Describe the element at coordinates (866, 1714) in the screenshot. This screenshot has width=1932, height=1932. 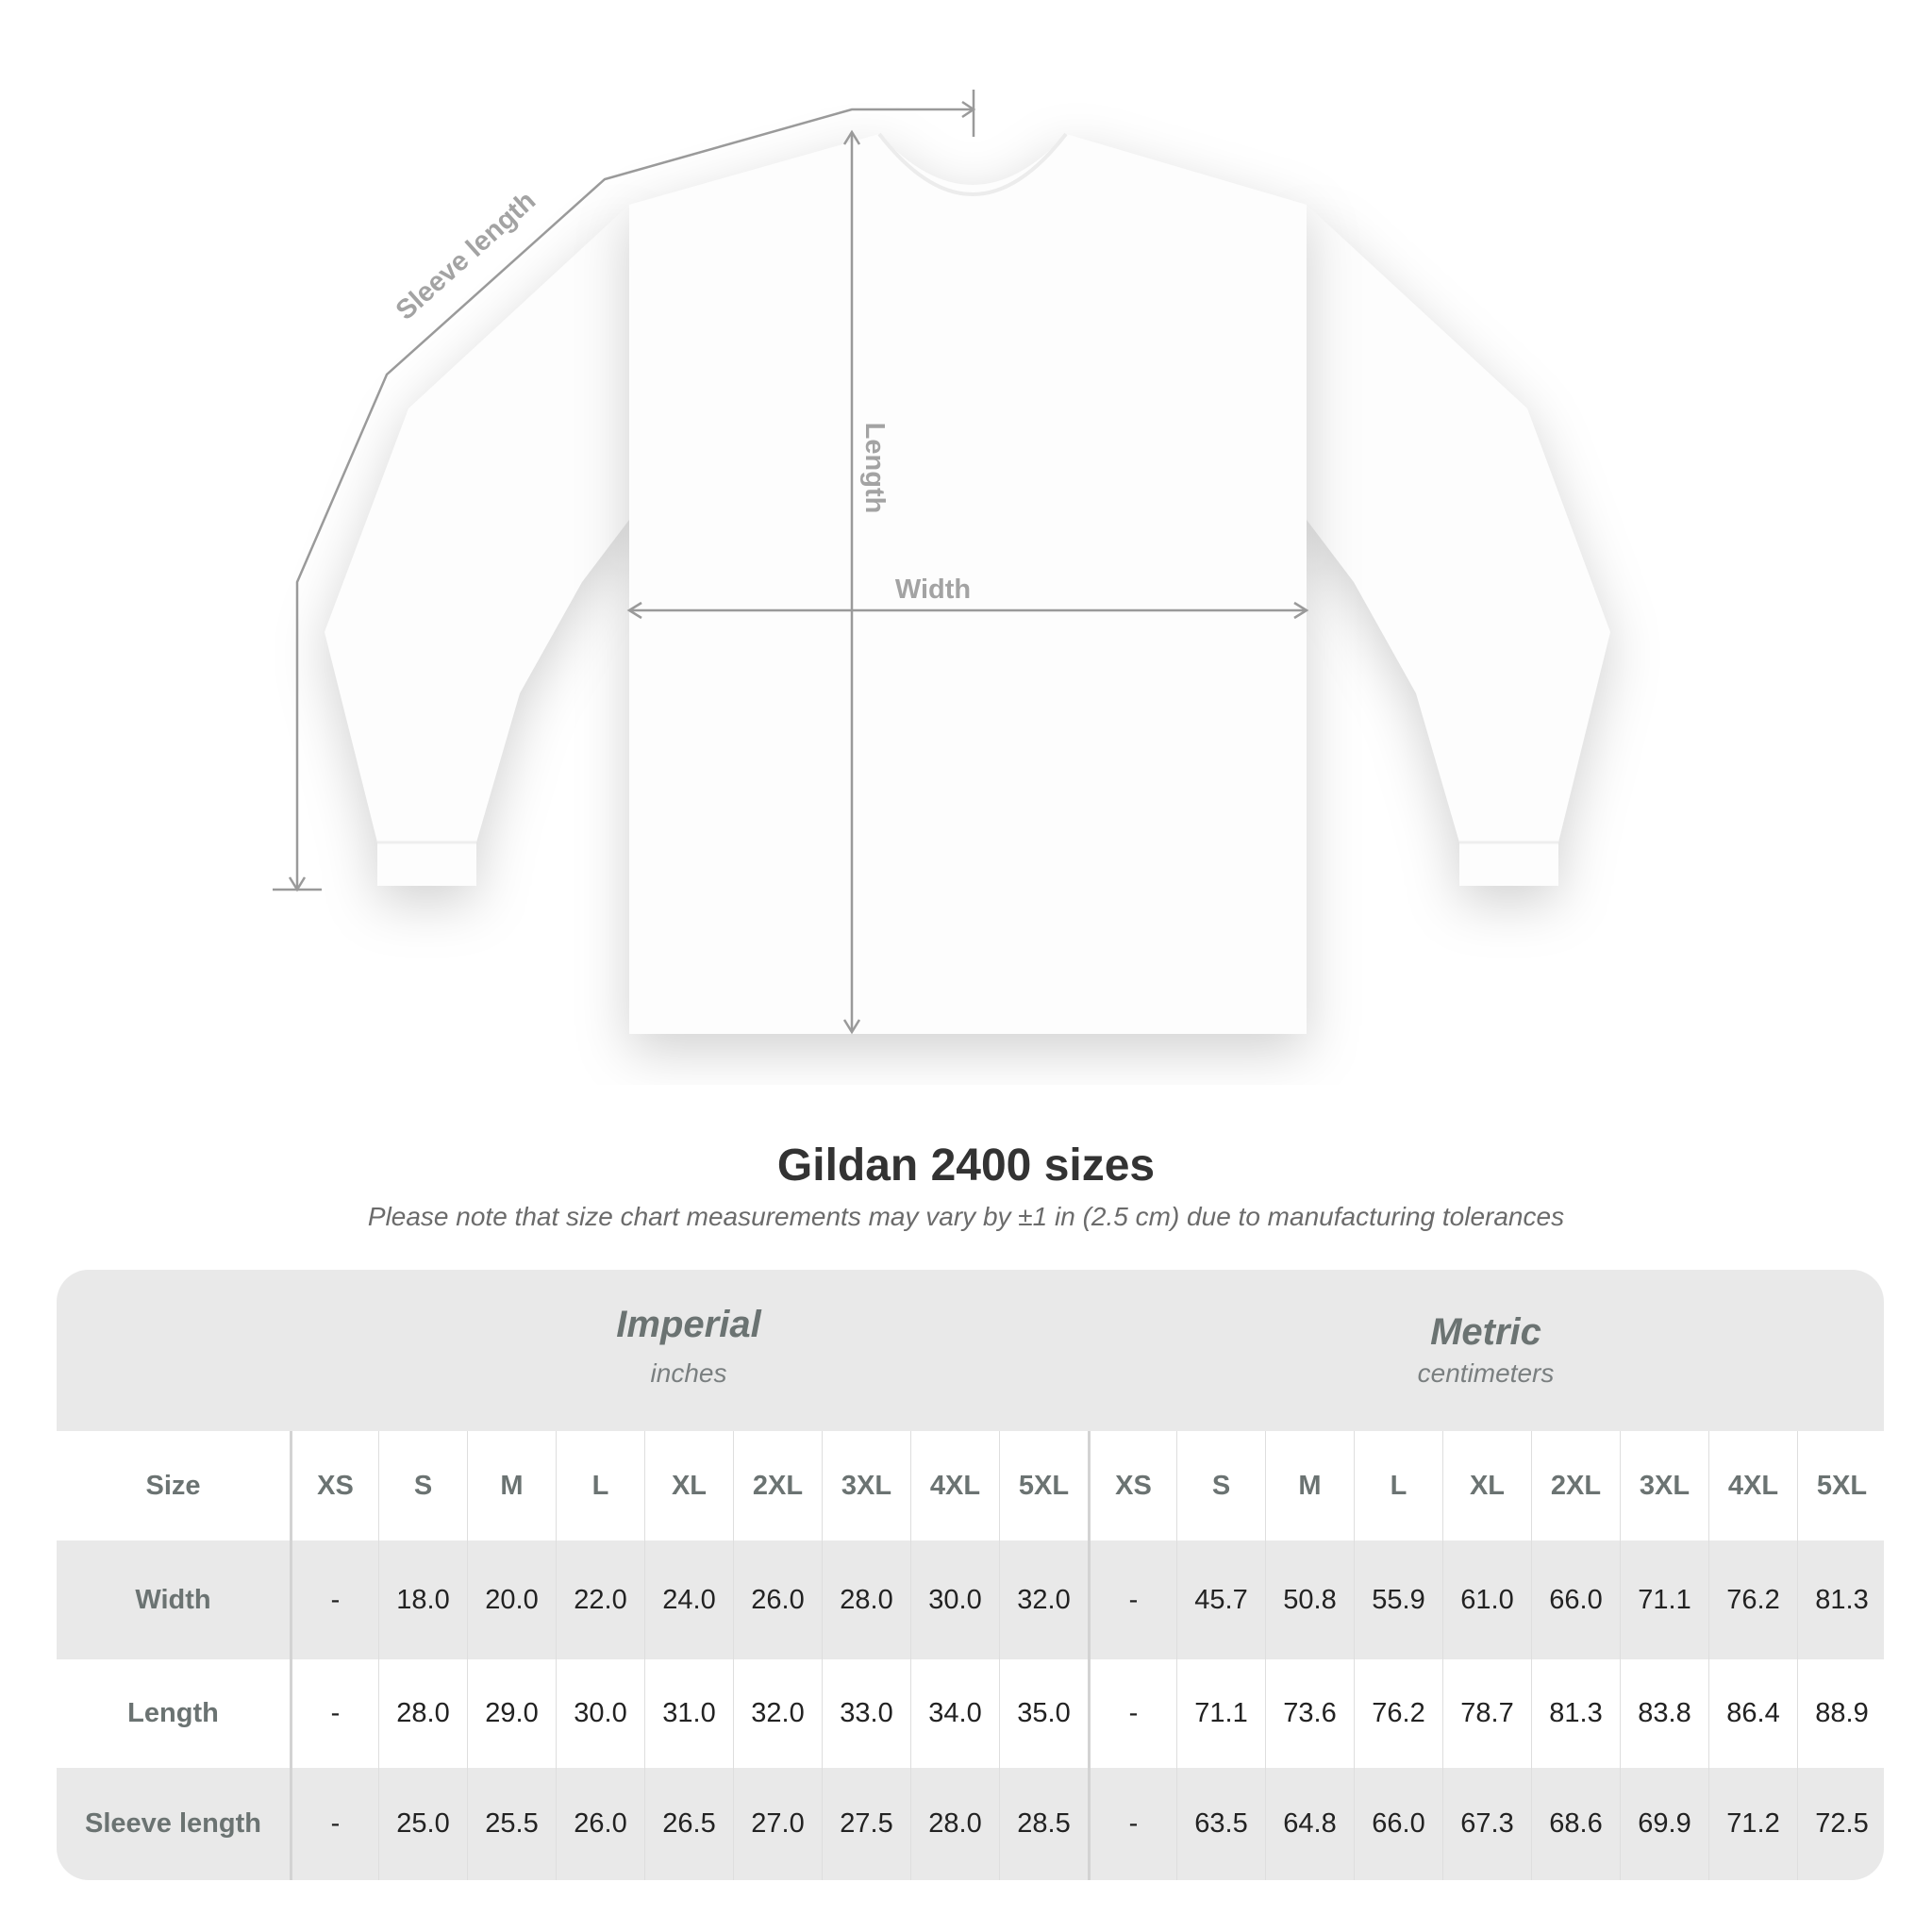
I see `imperial-value: 33.0` at that location.